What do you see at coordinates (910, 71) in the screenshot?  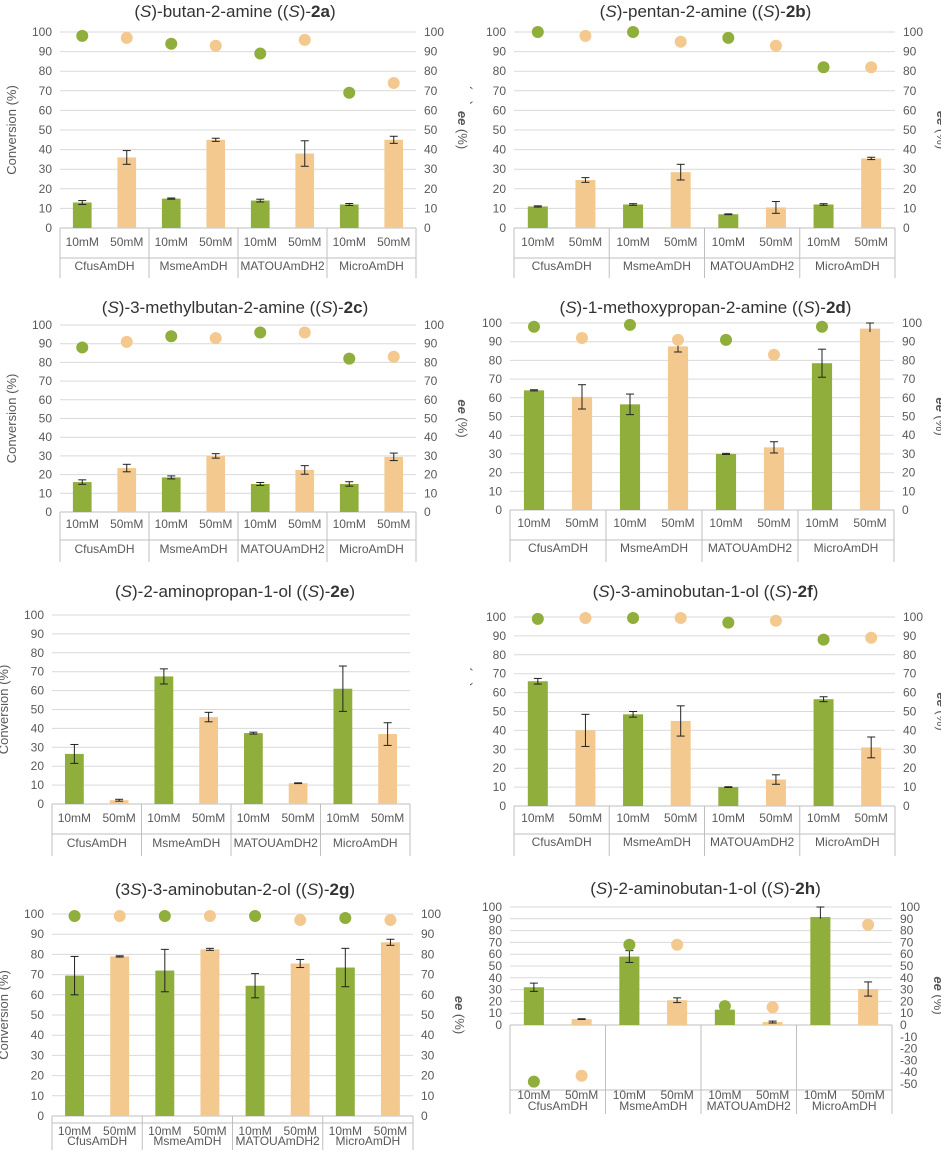 I see `y2-tick-label: 80` at bounding box center [910, 71].